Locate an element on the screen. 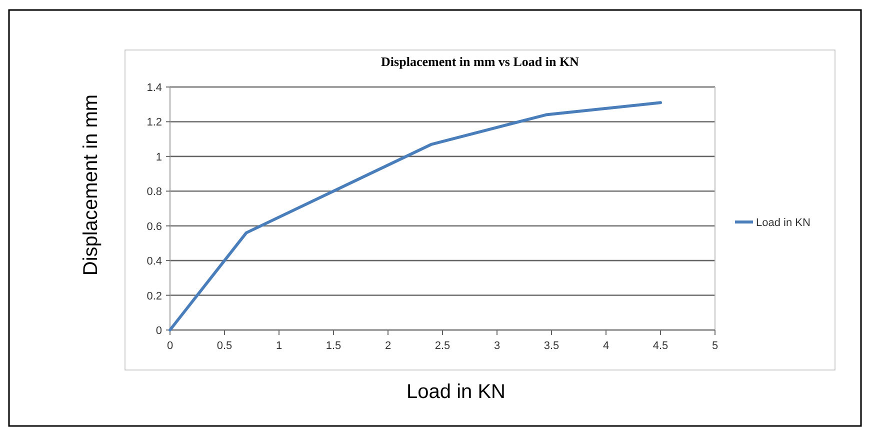 The image size is (870, 427). x-tick-label: 0.5 is located at coordinates (224, 346).